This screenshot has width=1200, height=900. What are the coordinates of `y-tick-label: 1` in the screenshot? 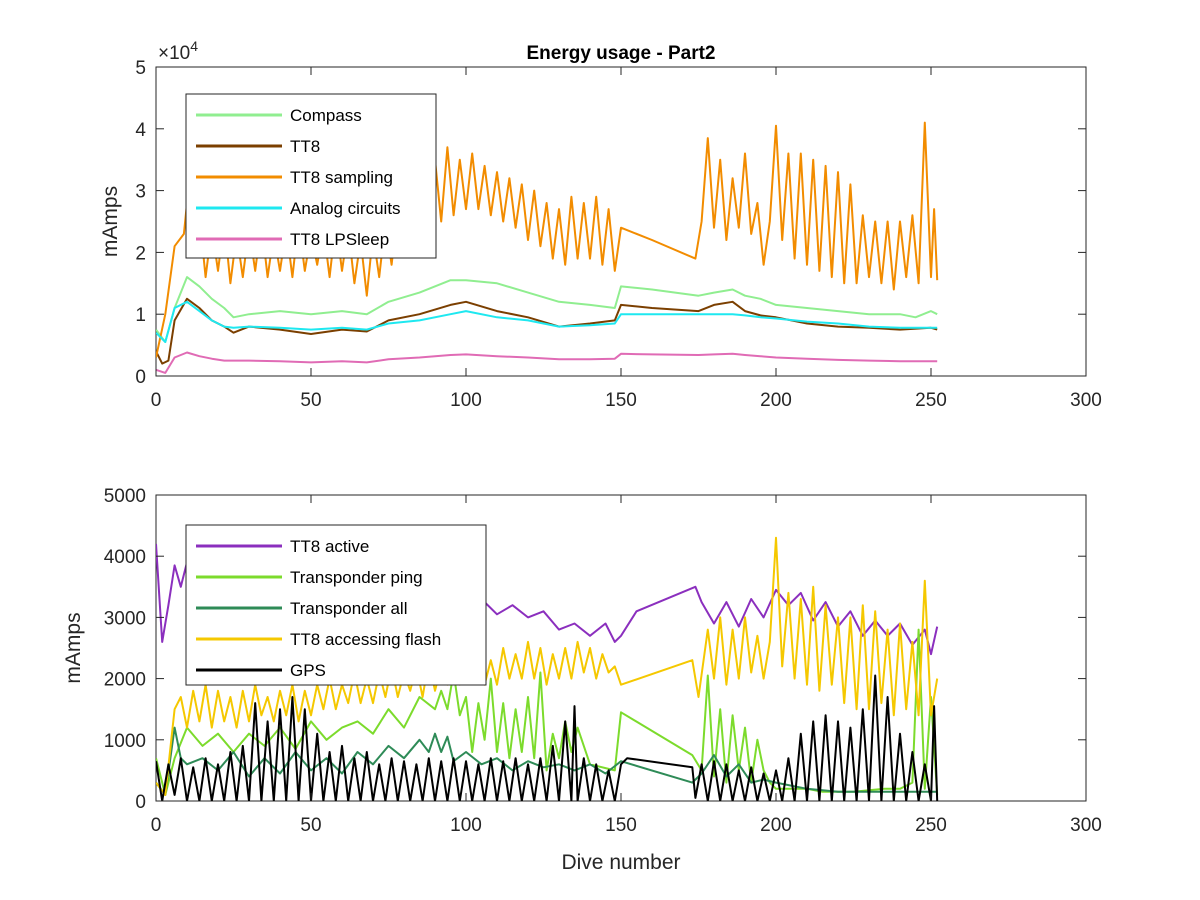 It's located at (140, 315).